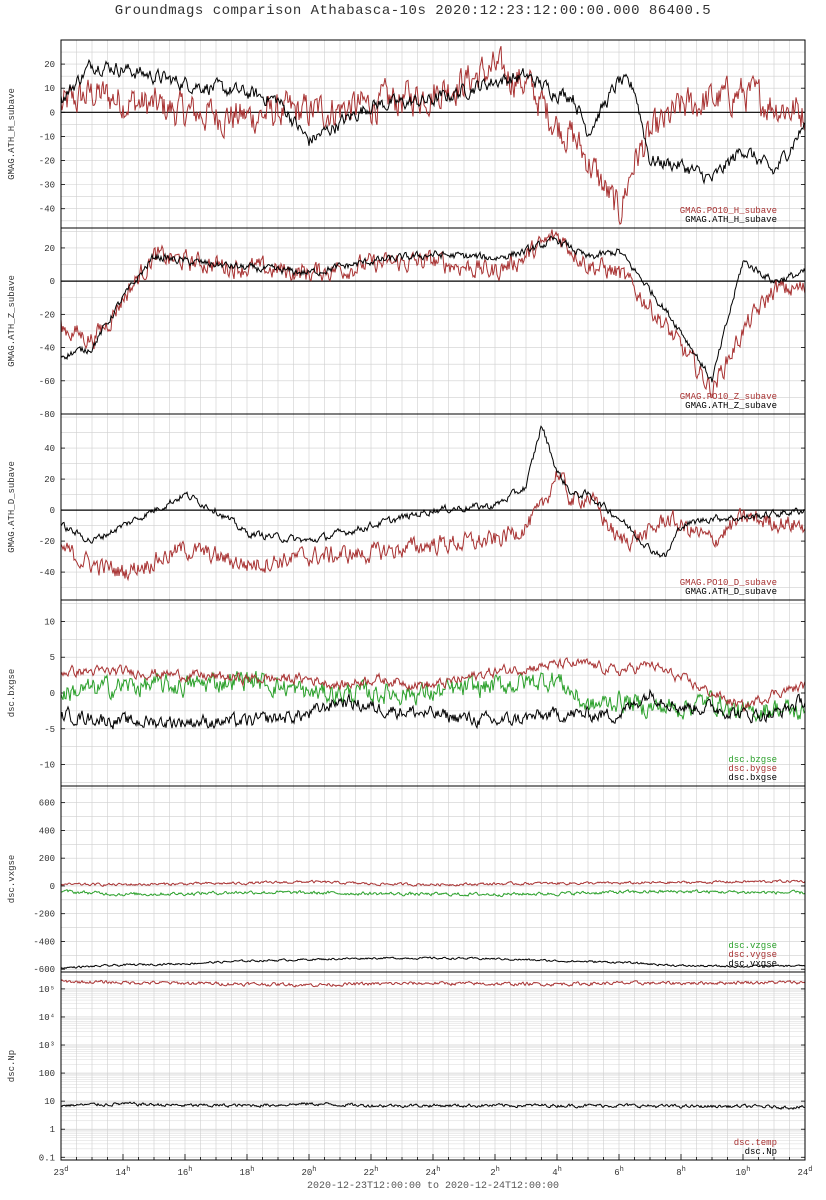 Image resolution: width=826 pixels, height=1200 pixels. I want to click on x-tick-label: 24d, so click(804, 1172).